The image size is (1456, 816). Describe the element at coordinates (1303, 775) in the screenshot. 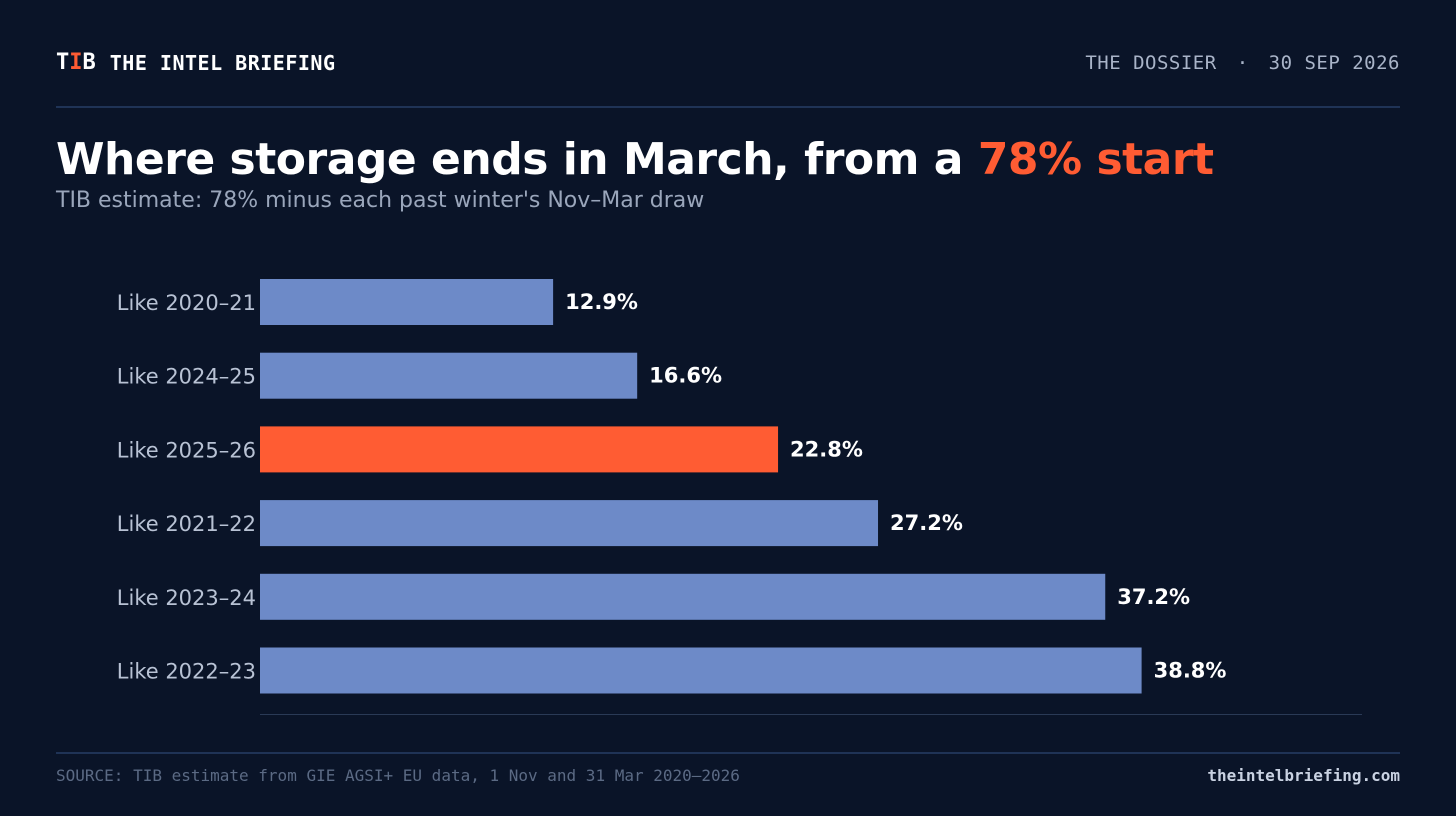

I see `site-link: theintelbriefing.com` at that location.